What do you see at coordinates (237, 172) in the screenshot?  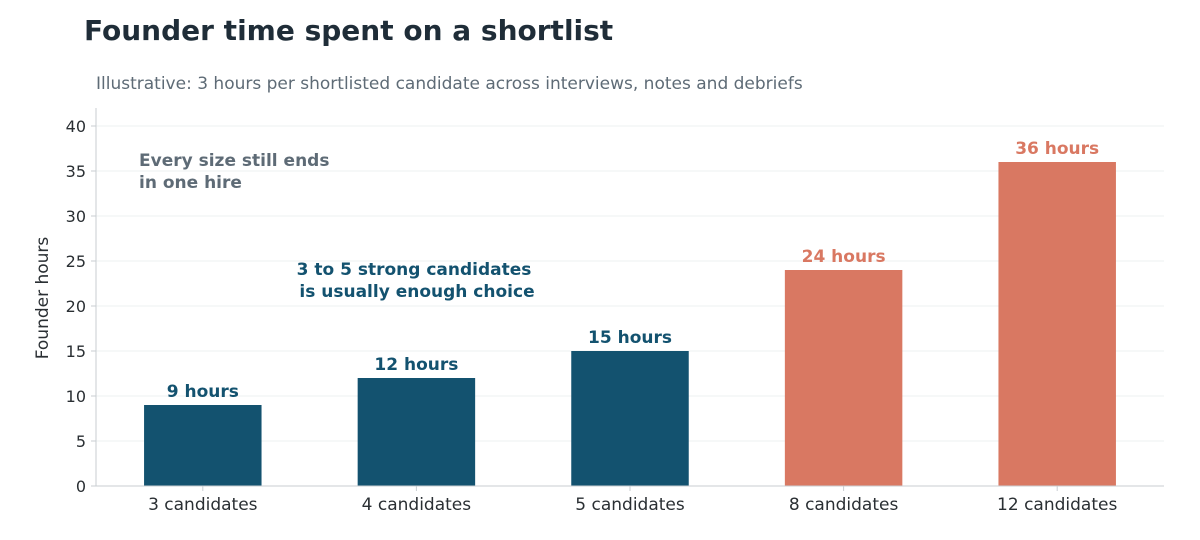 I see `annotation-every-size: Every size still ends in one hire` at bounding box center [237, 172].